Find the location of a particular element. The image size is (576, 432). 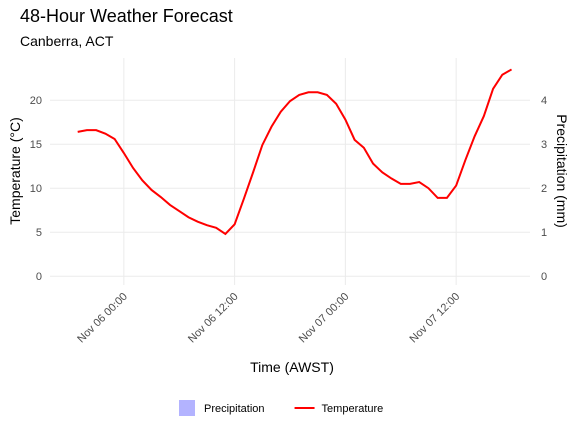

x-tick-label: Nov 06 12:00 is located at coordinates (213, 318).